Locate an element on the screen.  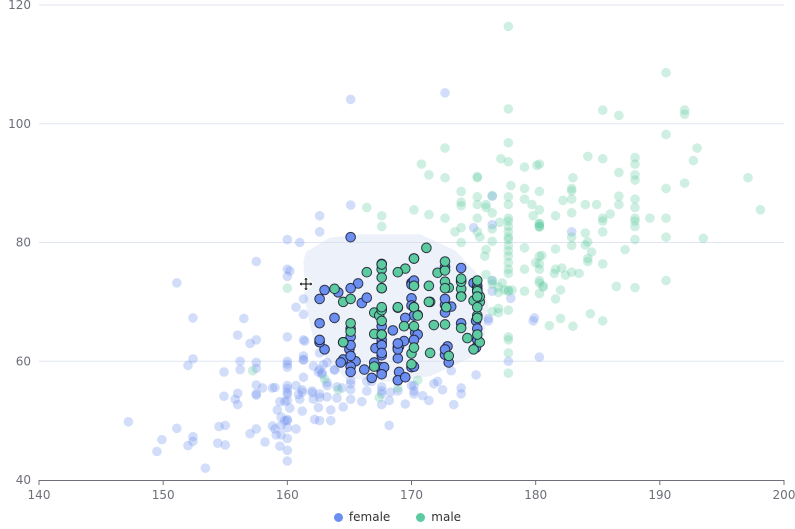
legend-item-male: male is located at coordinates (438, 517).